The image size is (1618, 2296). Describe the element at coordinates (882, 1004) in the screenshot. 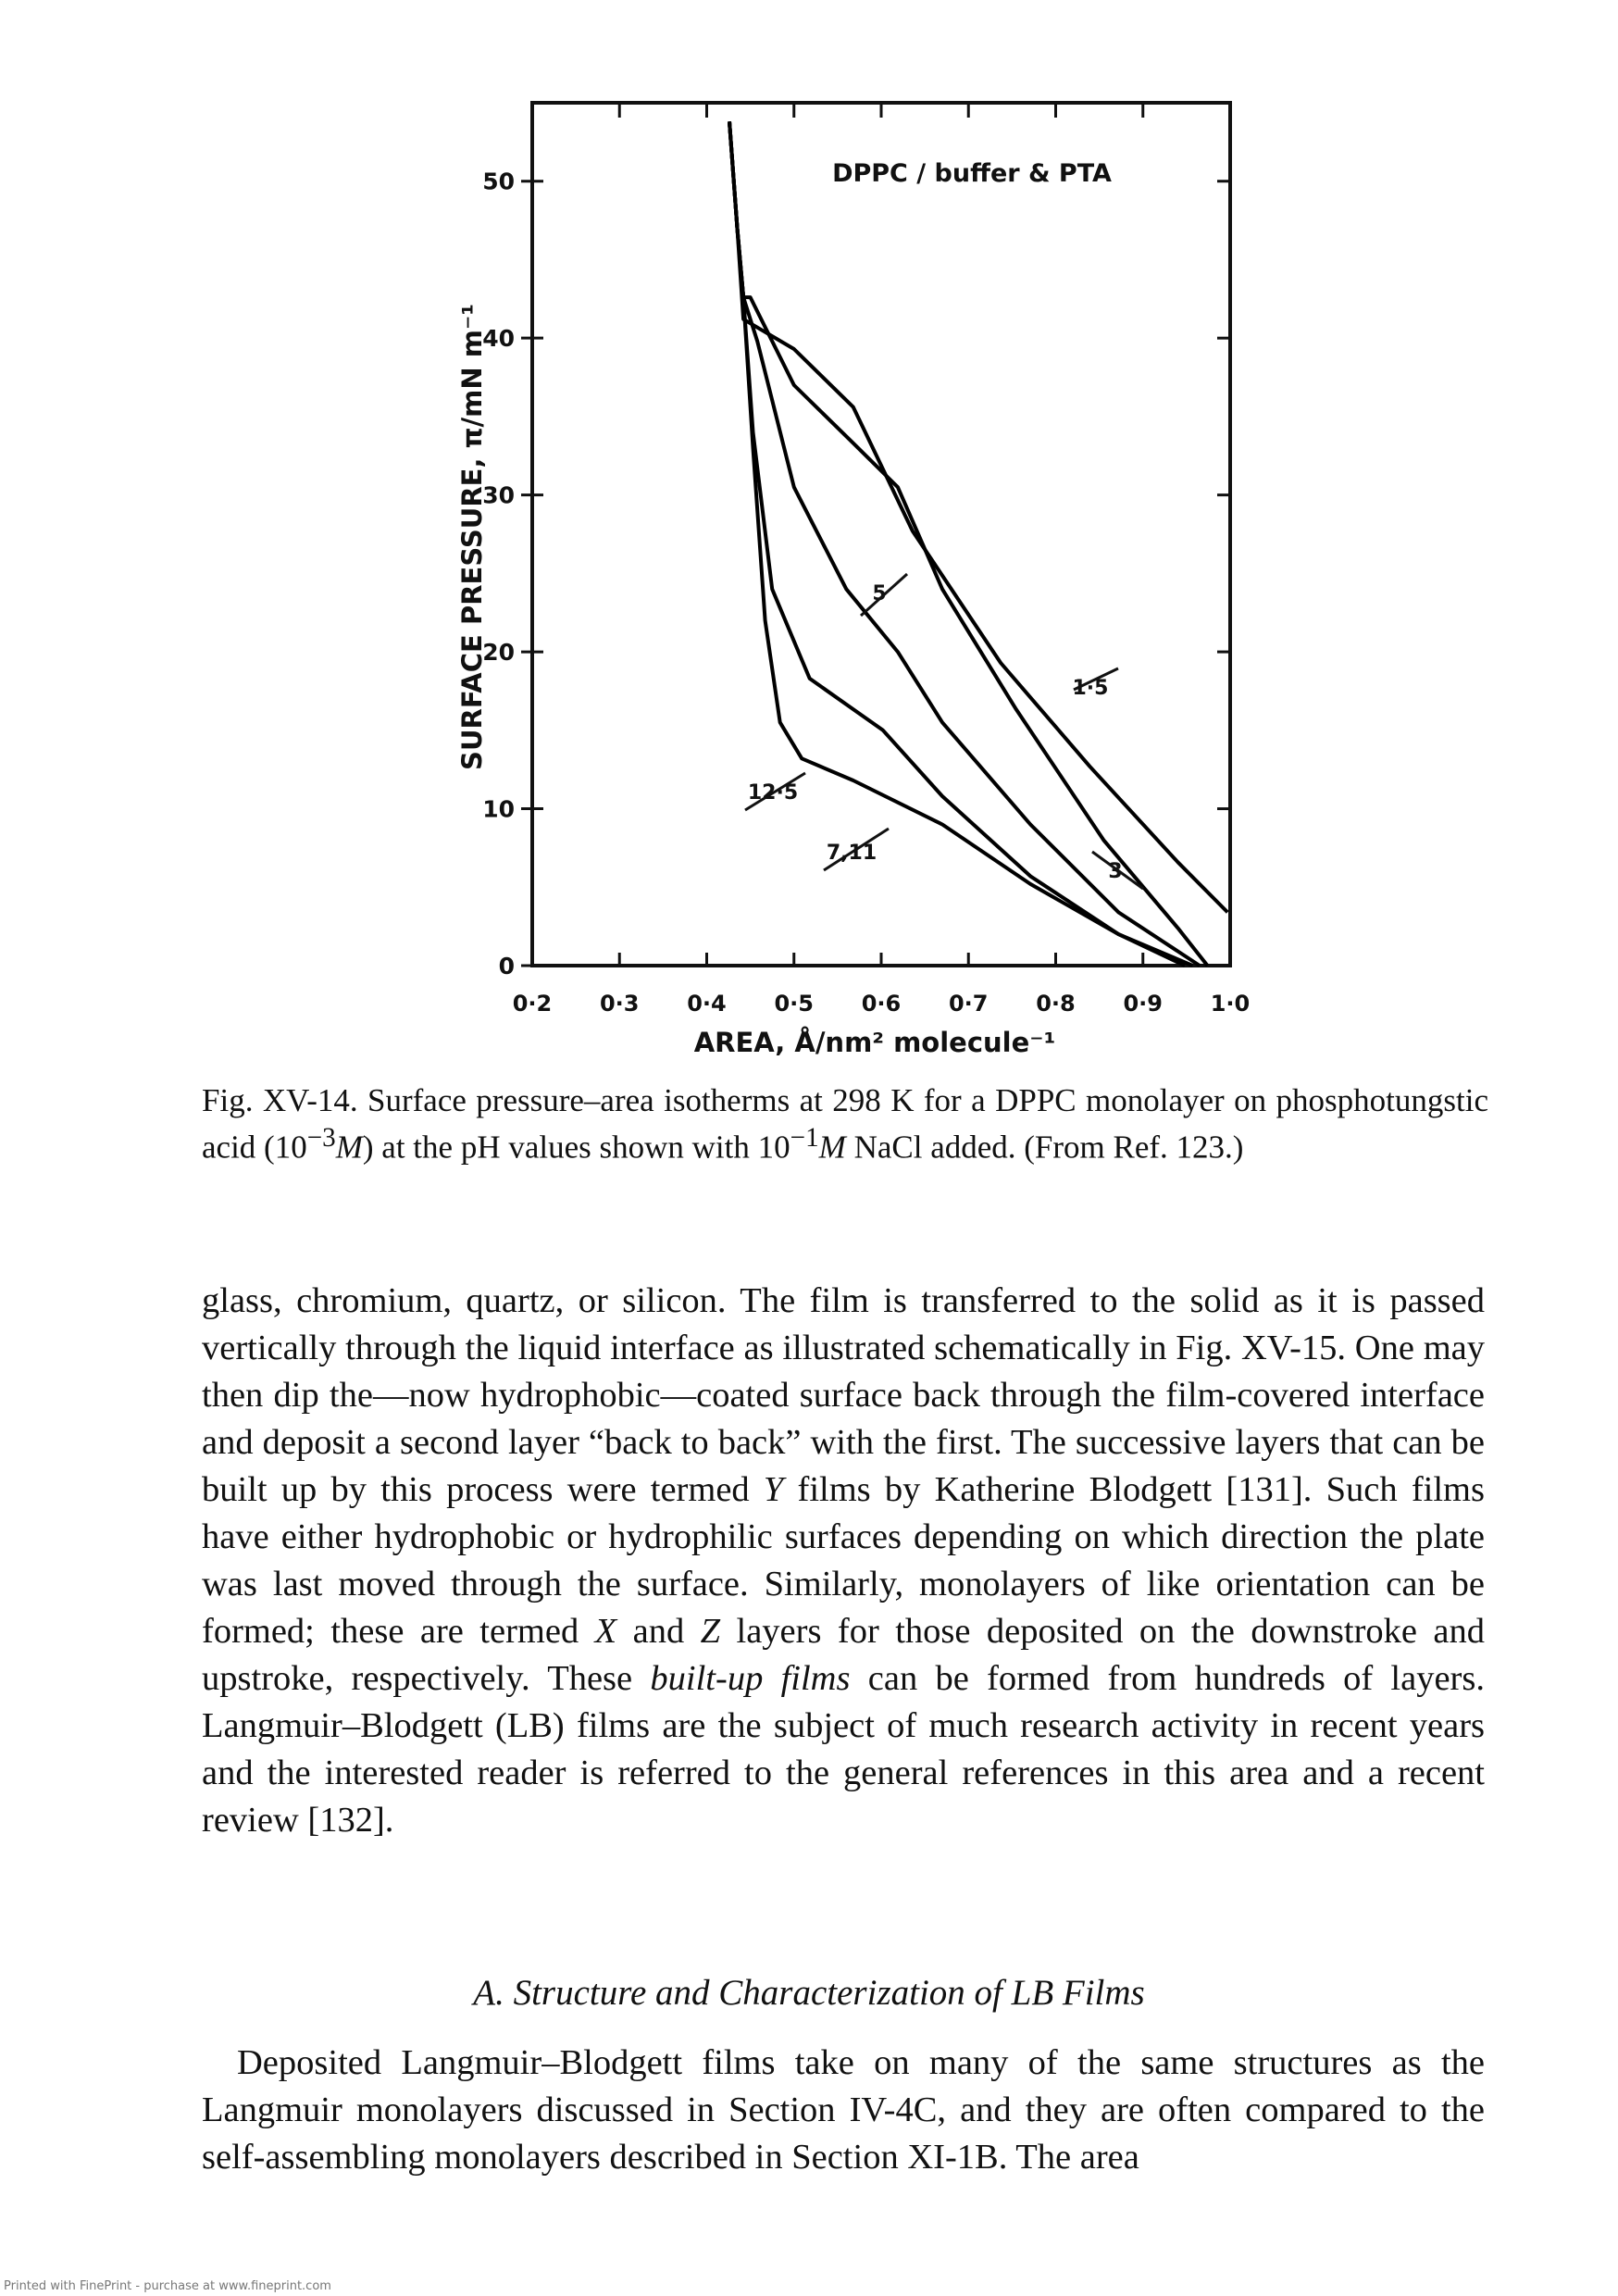

I see `x-tick-label: 0·6` at that location.